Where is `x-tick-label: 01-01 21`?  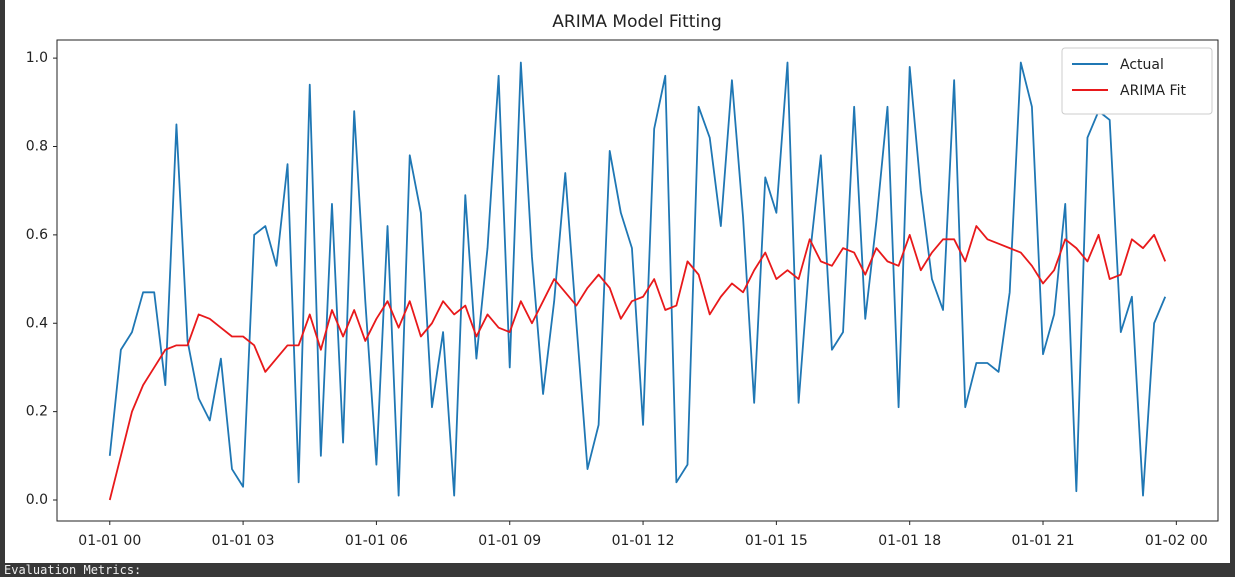
x-tick-label: 01-01 21 is located at coordinates (1043, 541).